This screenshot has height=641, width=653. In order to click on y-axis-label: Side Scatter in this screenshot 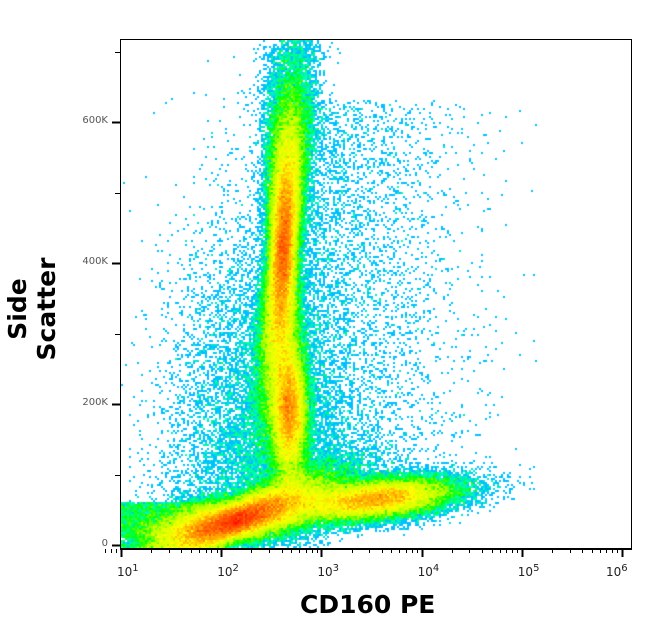, I will do `click(32, 309)`.